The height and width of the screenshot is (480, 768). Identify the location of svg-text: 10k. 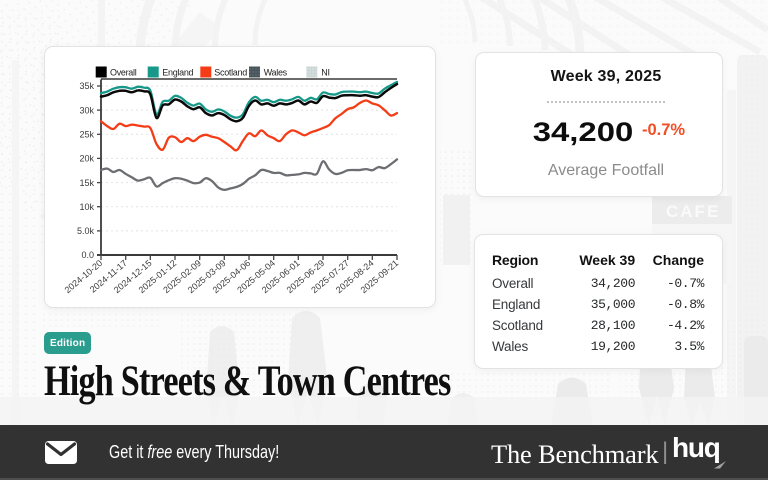
(86, 207).